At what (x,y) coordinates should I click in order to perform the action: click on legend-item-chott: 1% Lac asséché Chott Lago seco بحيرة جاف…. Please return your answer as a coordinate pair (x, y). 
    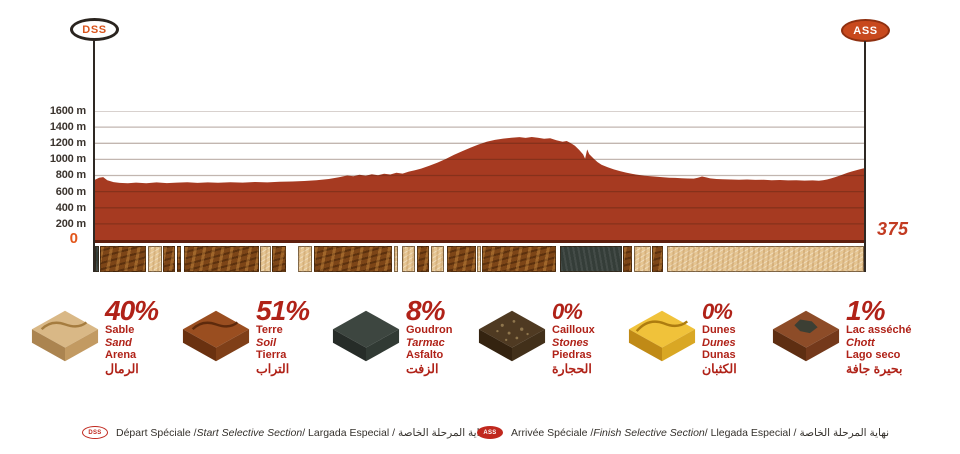
    Looking at the image, I should click on (841, 337).